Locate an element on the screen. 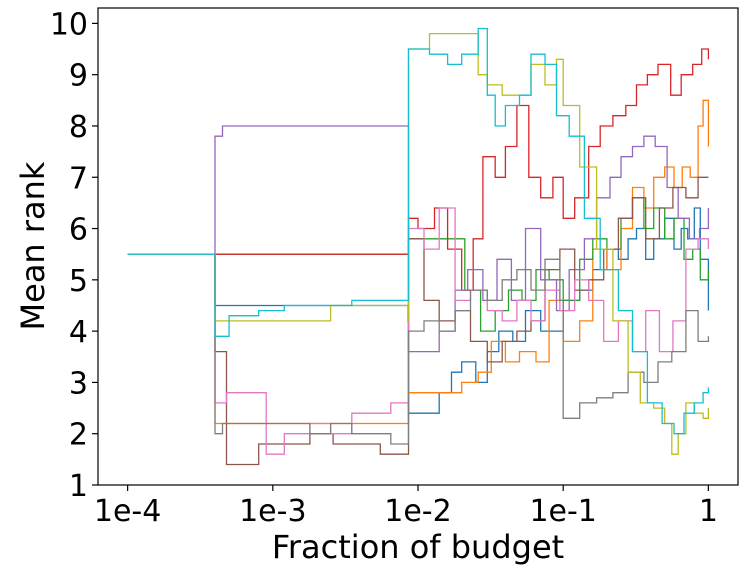 The image size is (747, 573). y-tick-label-2: 3 is located at coordinates (78, 383).